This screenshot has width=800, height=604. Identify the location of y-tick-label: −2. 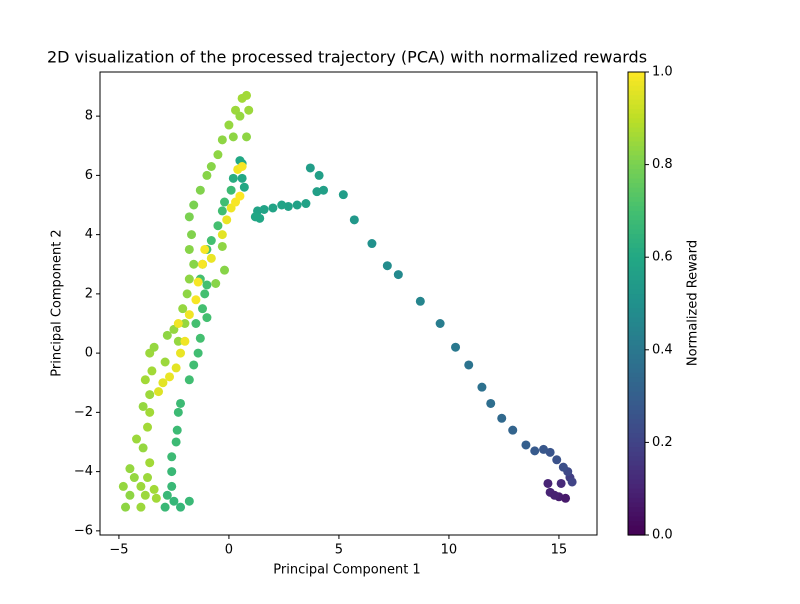
(83, 412).